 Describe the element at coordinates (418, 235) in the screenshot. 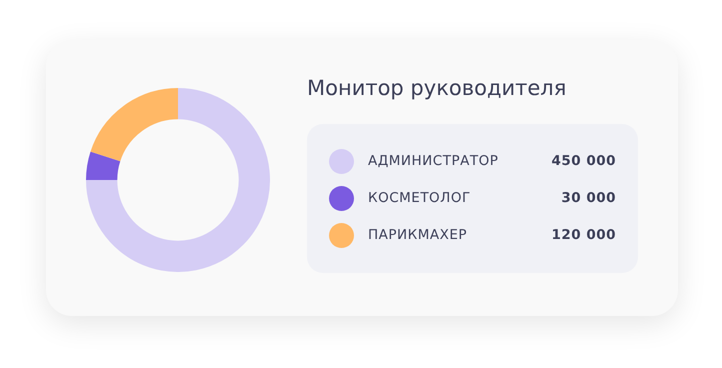

I see `legend-label: ПАРИКМАХЕР` at that location.